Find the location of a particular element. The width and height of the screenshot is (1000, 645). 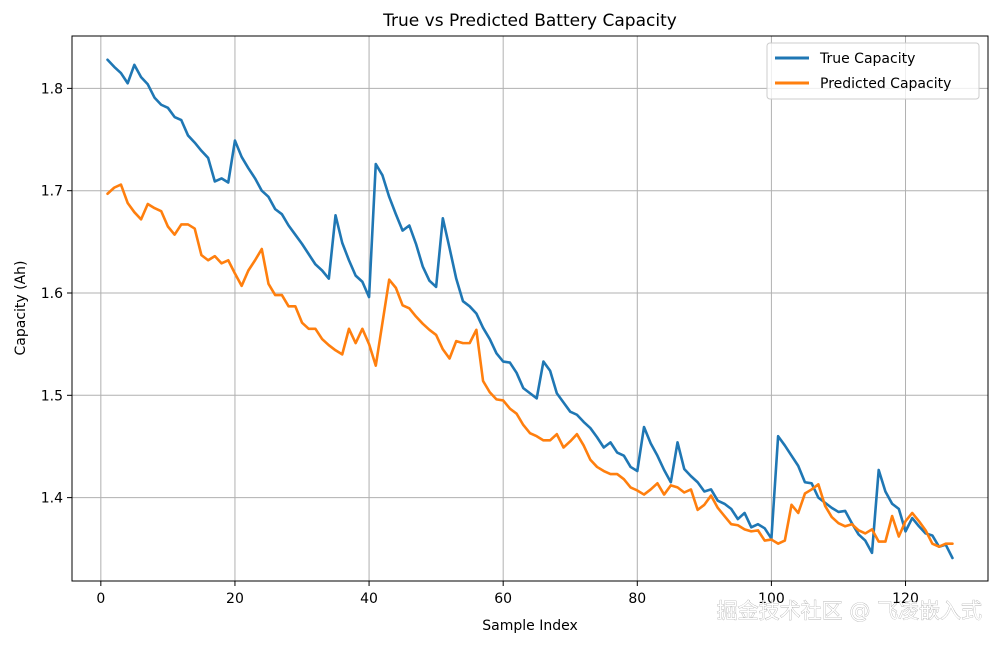

x-tick-label: 20 is located at coordinates (235, 599).